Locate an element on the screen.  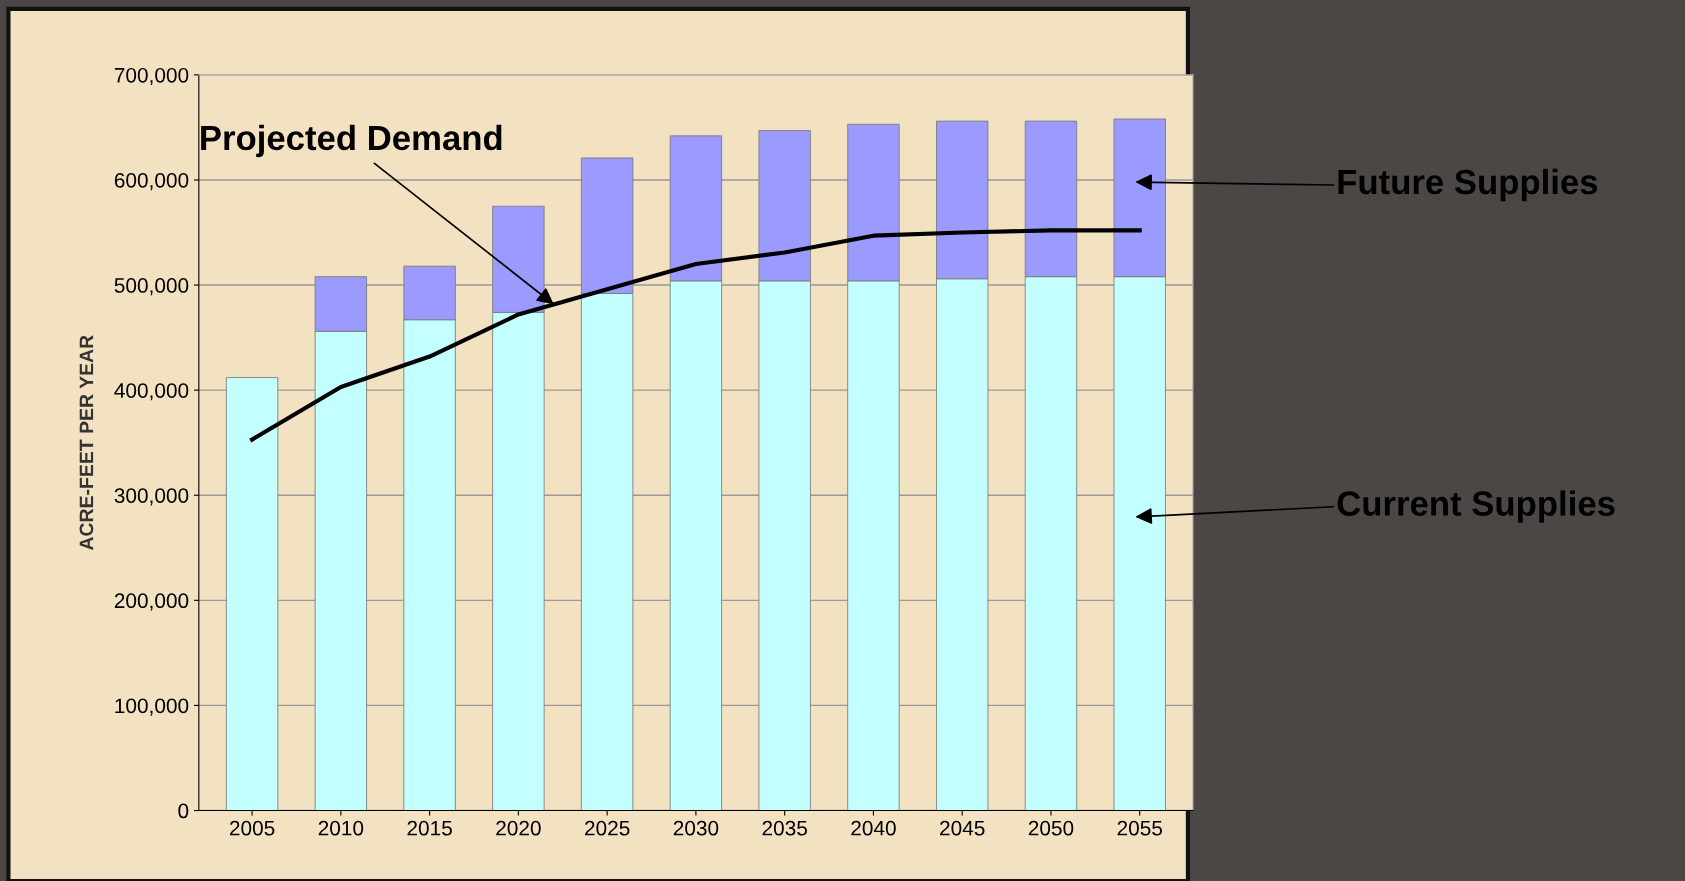
line-series is located at coordinates (696, 335).